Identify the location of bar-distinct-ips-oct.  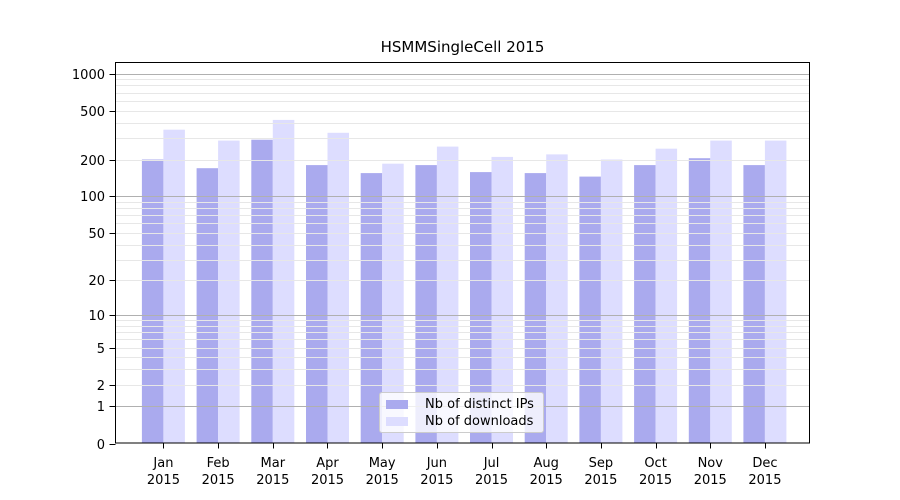
(645, 304).